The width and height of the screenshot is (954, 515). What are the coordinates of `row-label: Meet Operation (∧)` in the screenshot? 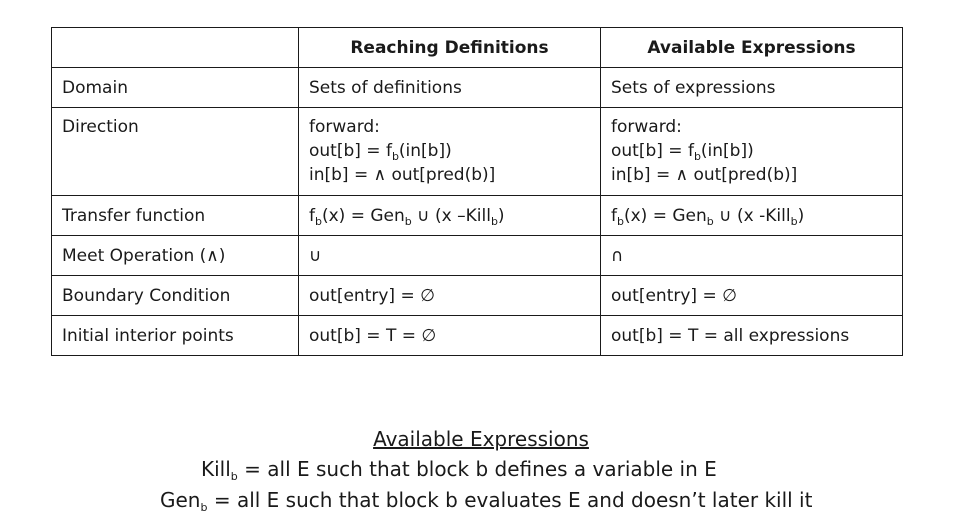 It's located at (175, 255).